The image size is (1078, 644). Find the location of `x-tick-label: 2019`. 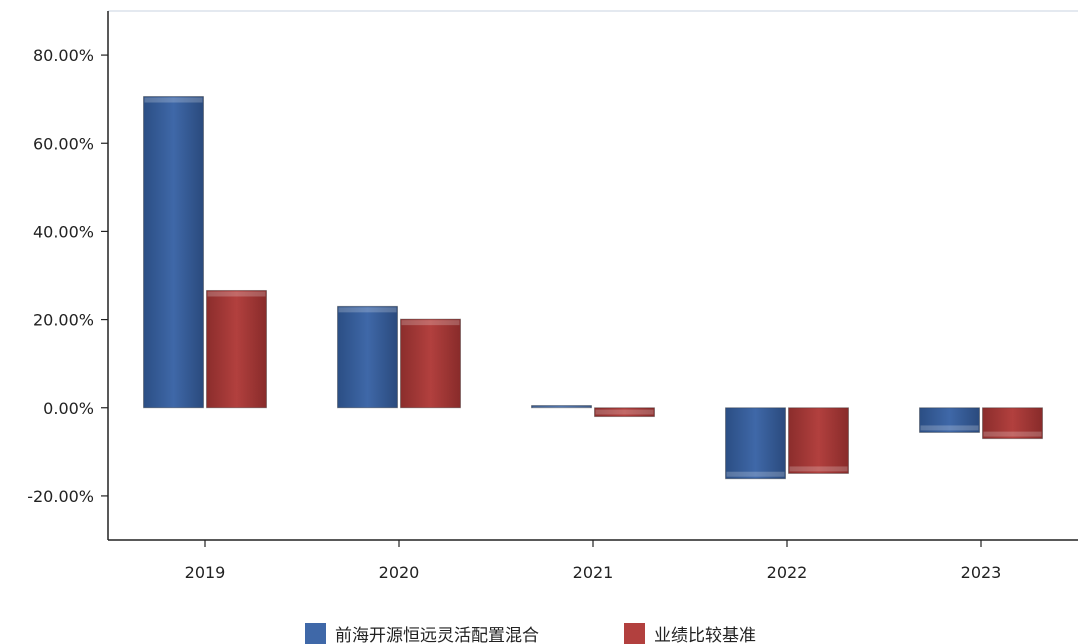

x-tick-label: 2019 is located at coordinates (205, 572).